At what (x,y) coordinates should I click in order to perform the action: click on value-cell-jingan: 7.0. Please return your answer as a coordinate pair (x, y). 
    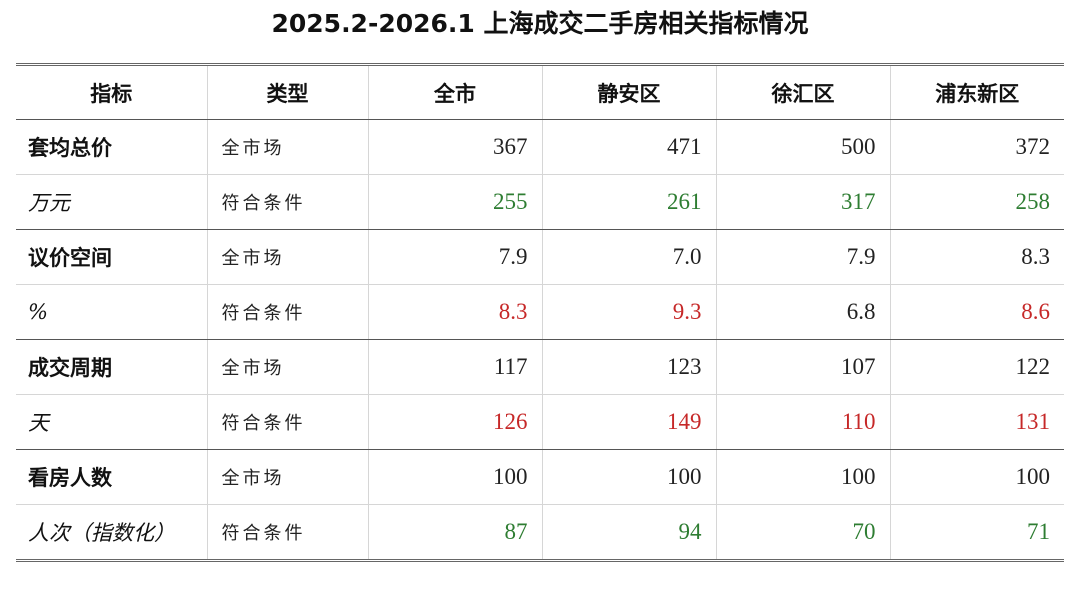
    Looking at the image, I should click on (628, 257).